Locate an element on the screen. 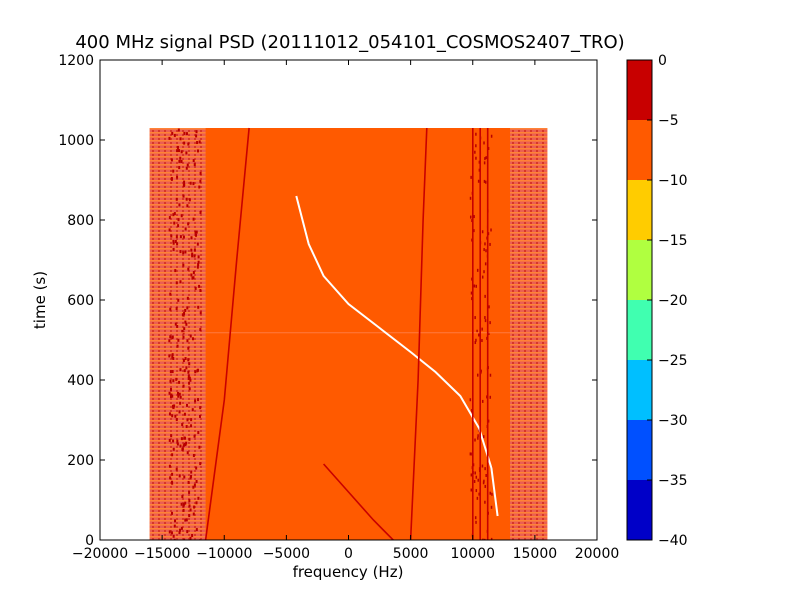 This screenshot has height=600, width=800. colorbar-tick-label: −20 is located at coordinates (673, 301).